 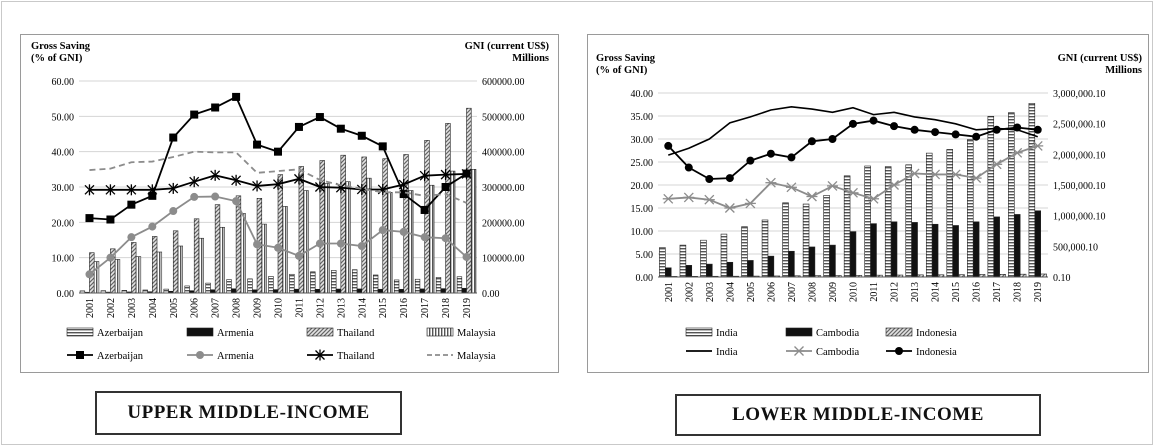 What do you see at coordinates (299, 308) in the screenshot?
I see `x-tick-label: 2011` at bounding box center [299, 308].